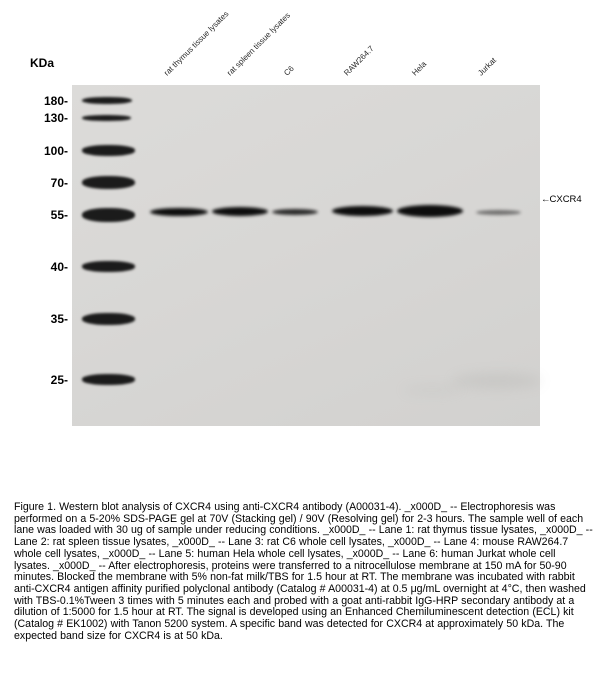  I want to click on mw-marker-55: 55-, so click(59, 215).